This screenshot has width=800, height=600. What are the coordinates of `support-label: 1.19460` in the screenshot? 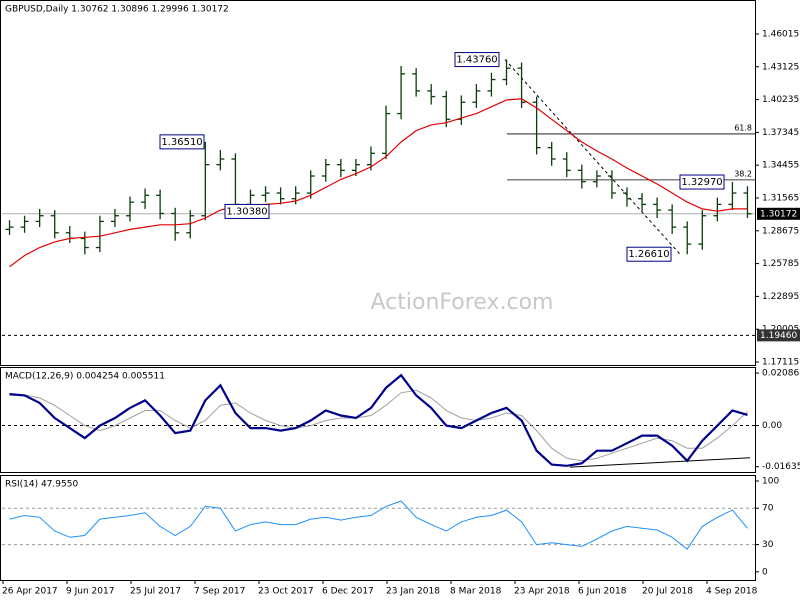 It's located at (778, 336).